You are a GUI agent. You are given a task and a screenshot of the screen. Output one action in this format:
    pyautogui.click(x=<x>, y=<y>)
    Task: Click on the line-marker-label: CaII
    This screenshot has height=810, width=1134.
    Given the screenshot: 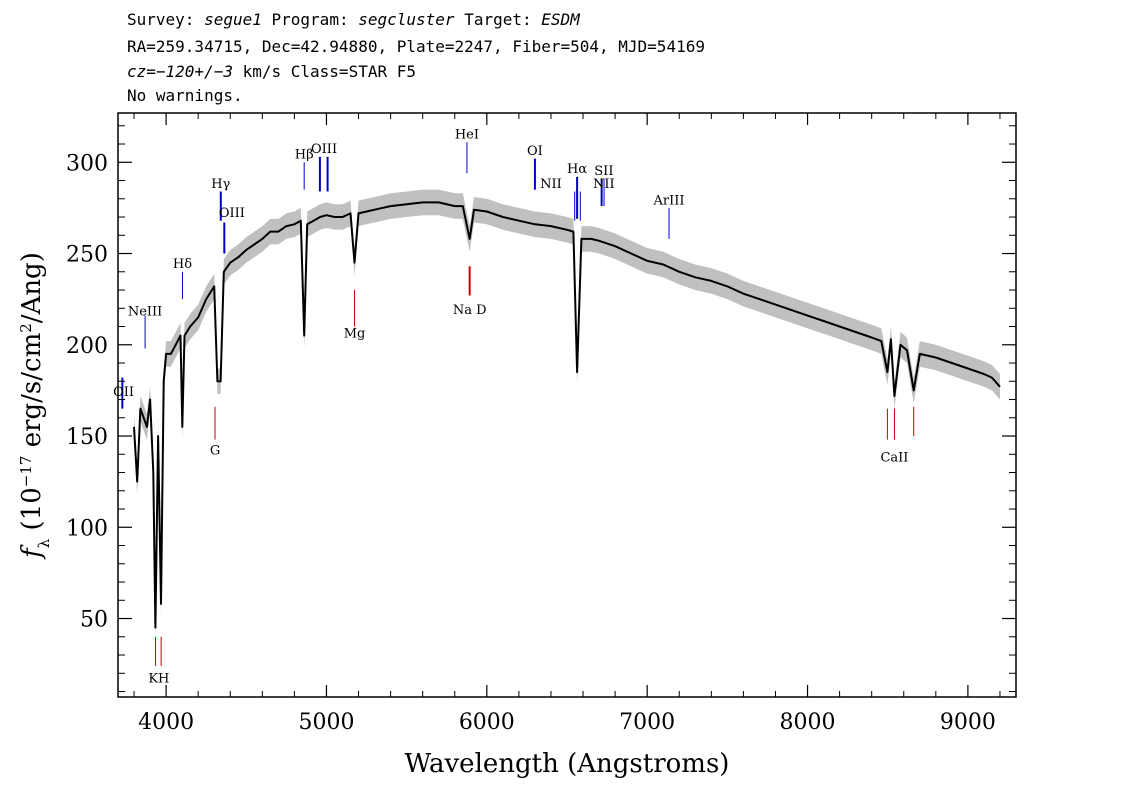 What is the action you would take?
    pyautogui.click(x=894, y=458)
    